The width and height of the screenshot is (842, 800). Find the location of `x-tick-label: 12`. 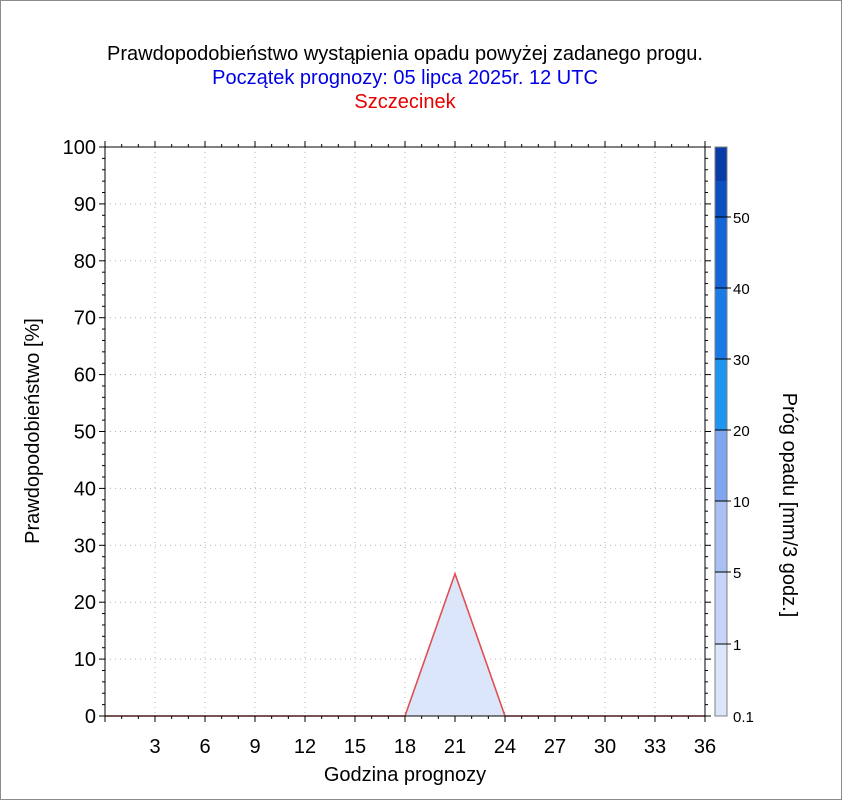

x-tick-label: 12 is located at coordinates (305, 747).